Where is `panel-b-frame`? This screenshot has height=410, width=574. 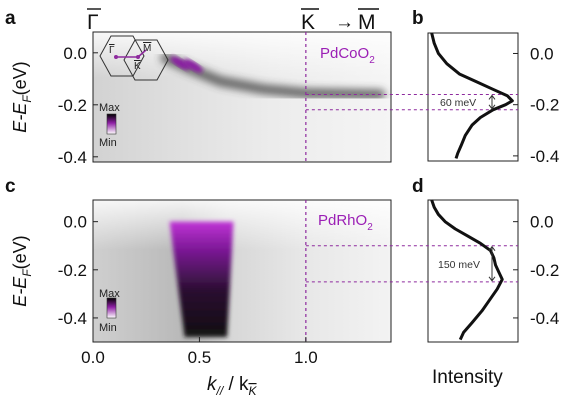 panel-b-frame is located at coordinates (473, 97).